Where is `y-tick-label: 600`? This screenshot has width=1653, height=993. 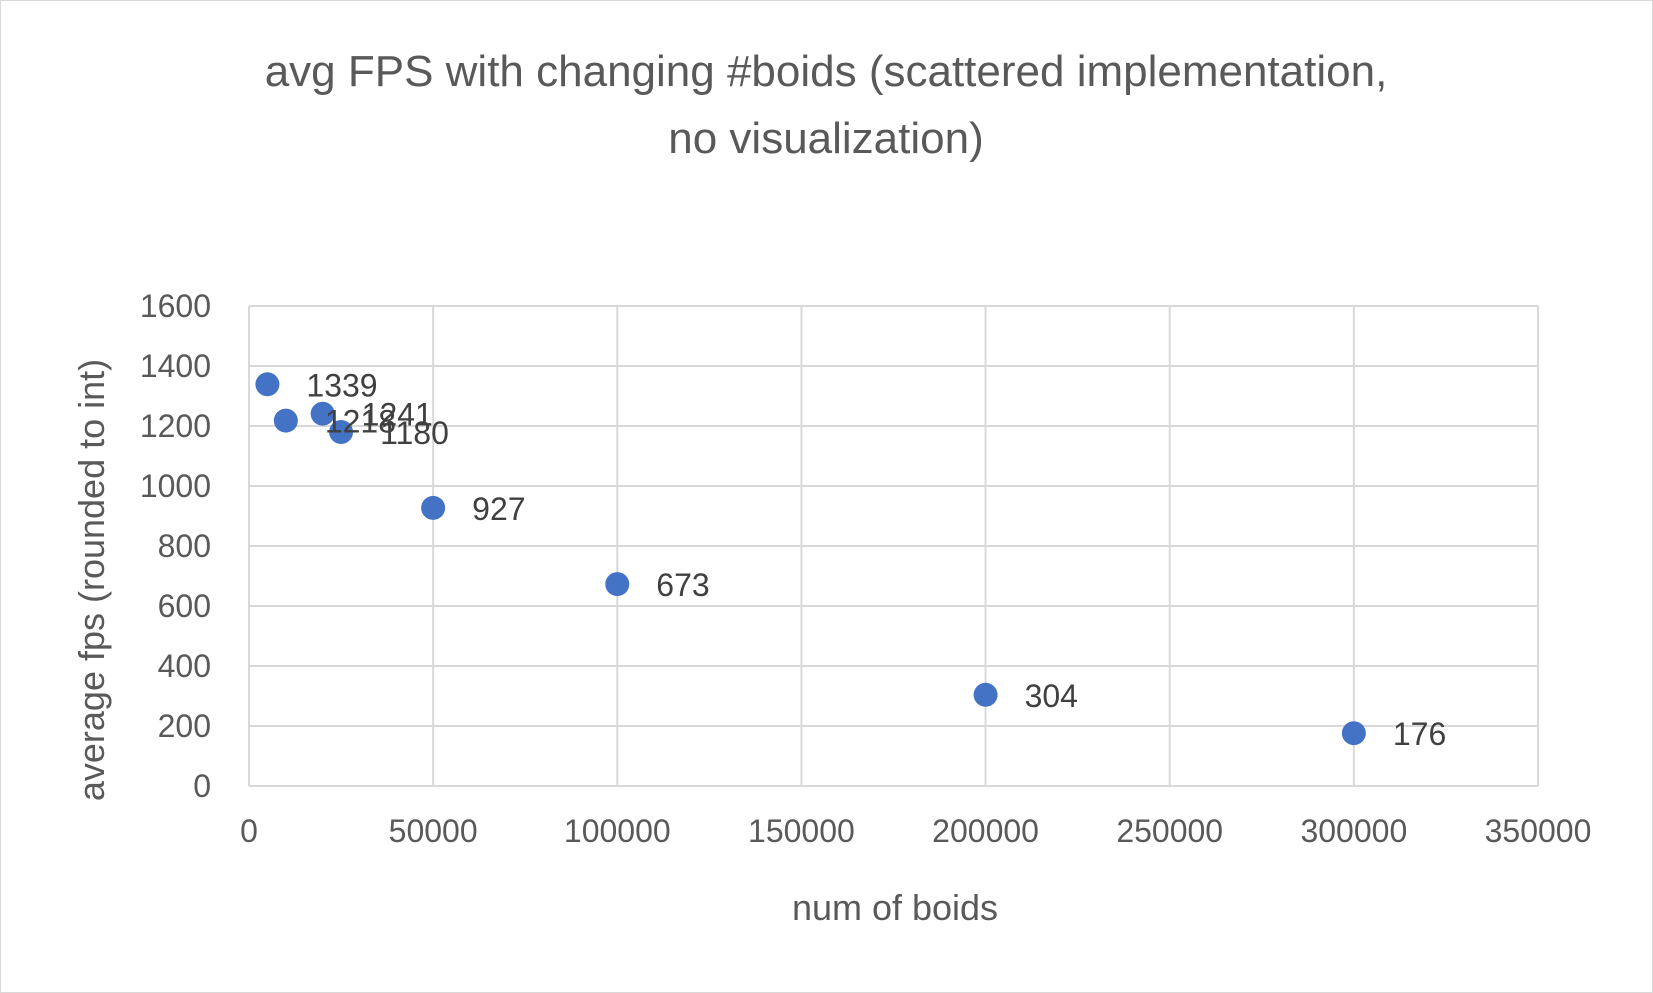
y-tick-label: 600 is located at coordinates (184, 606).